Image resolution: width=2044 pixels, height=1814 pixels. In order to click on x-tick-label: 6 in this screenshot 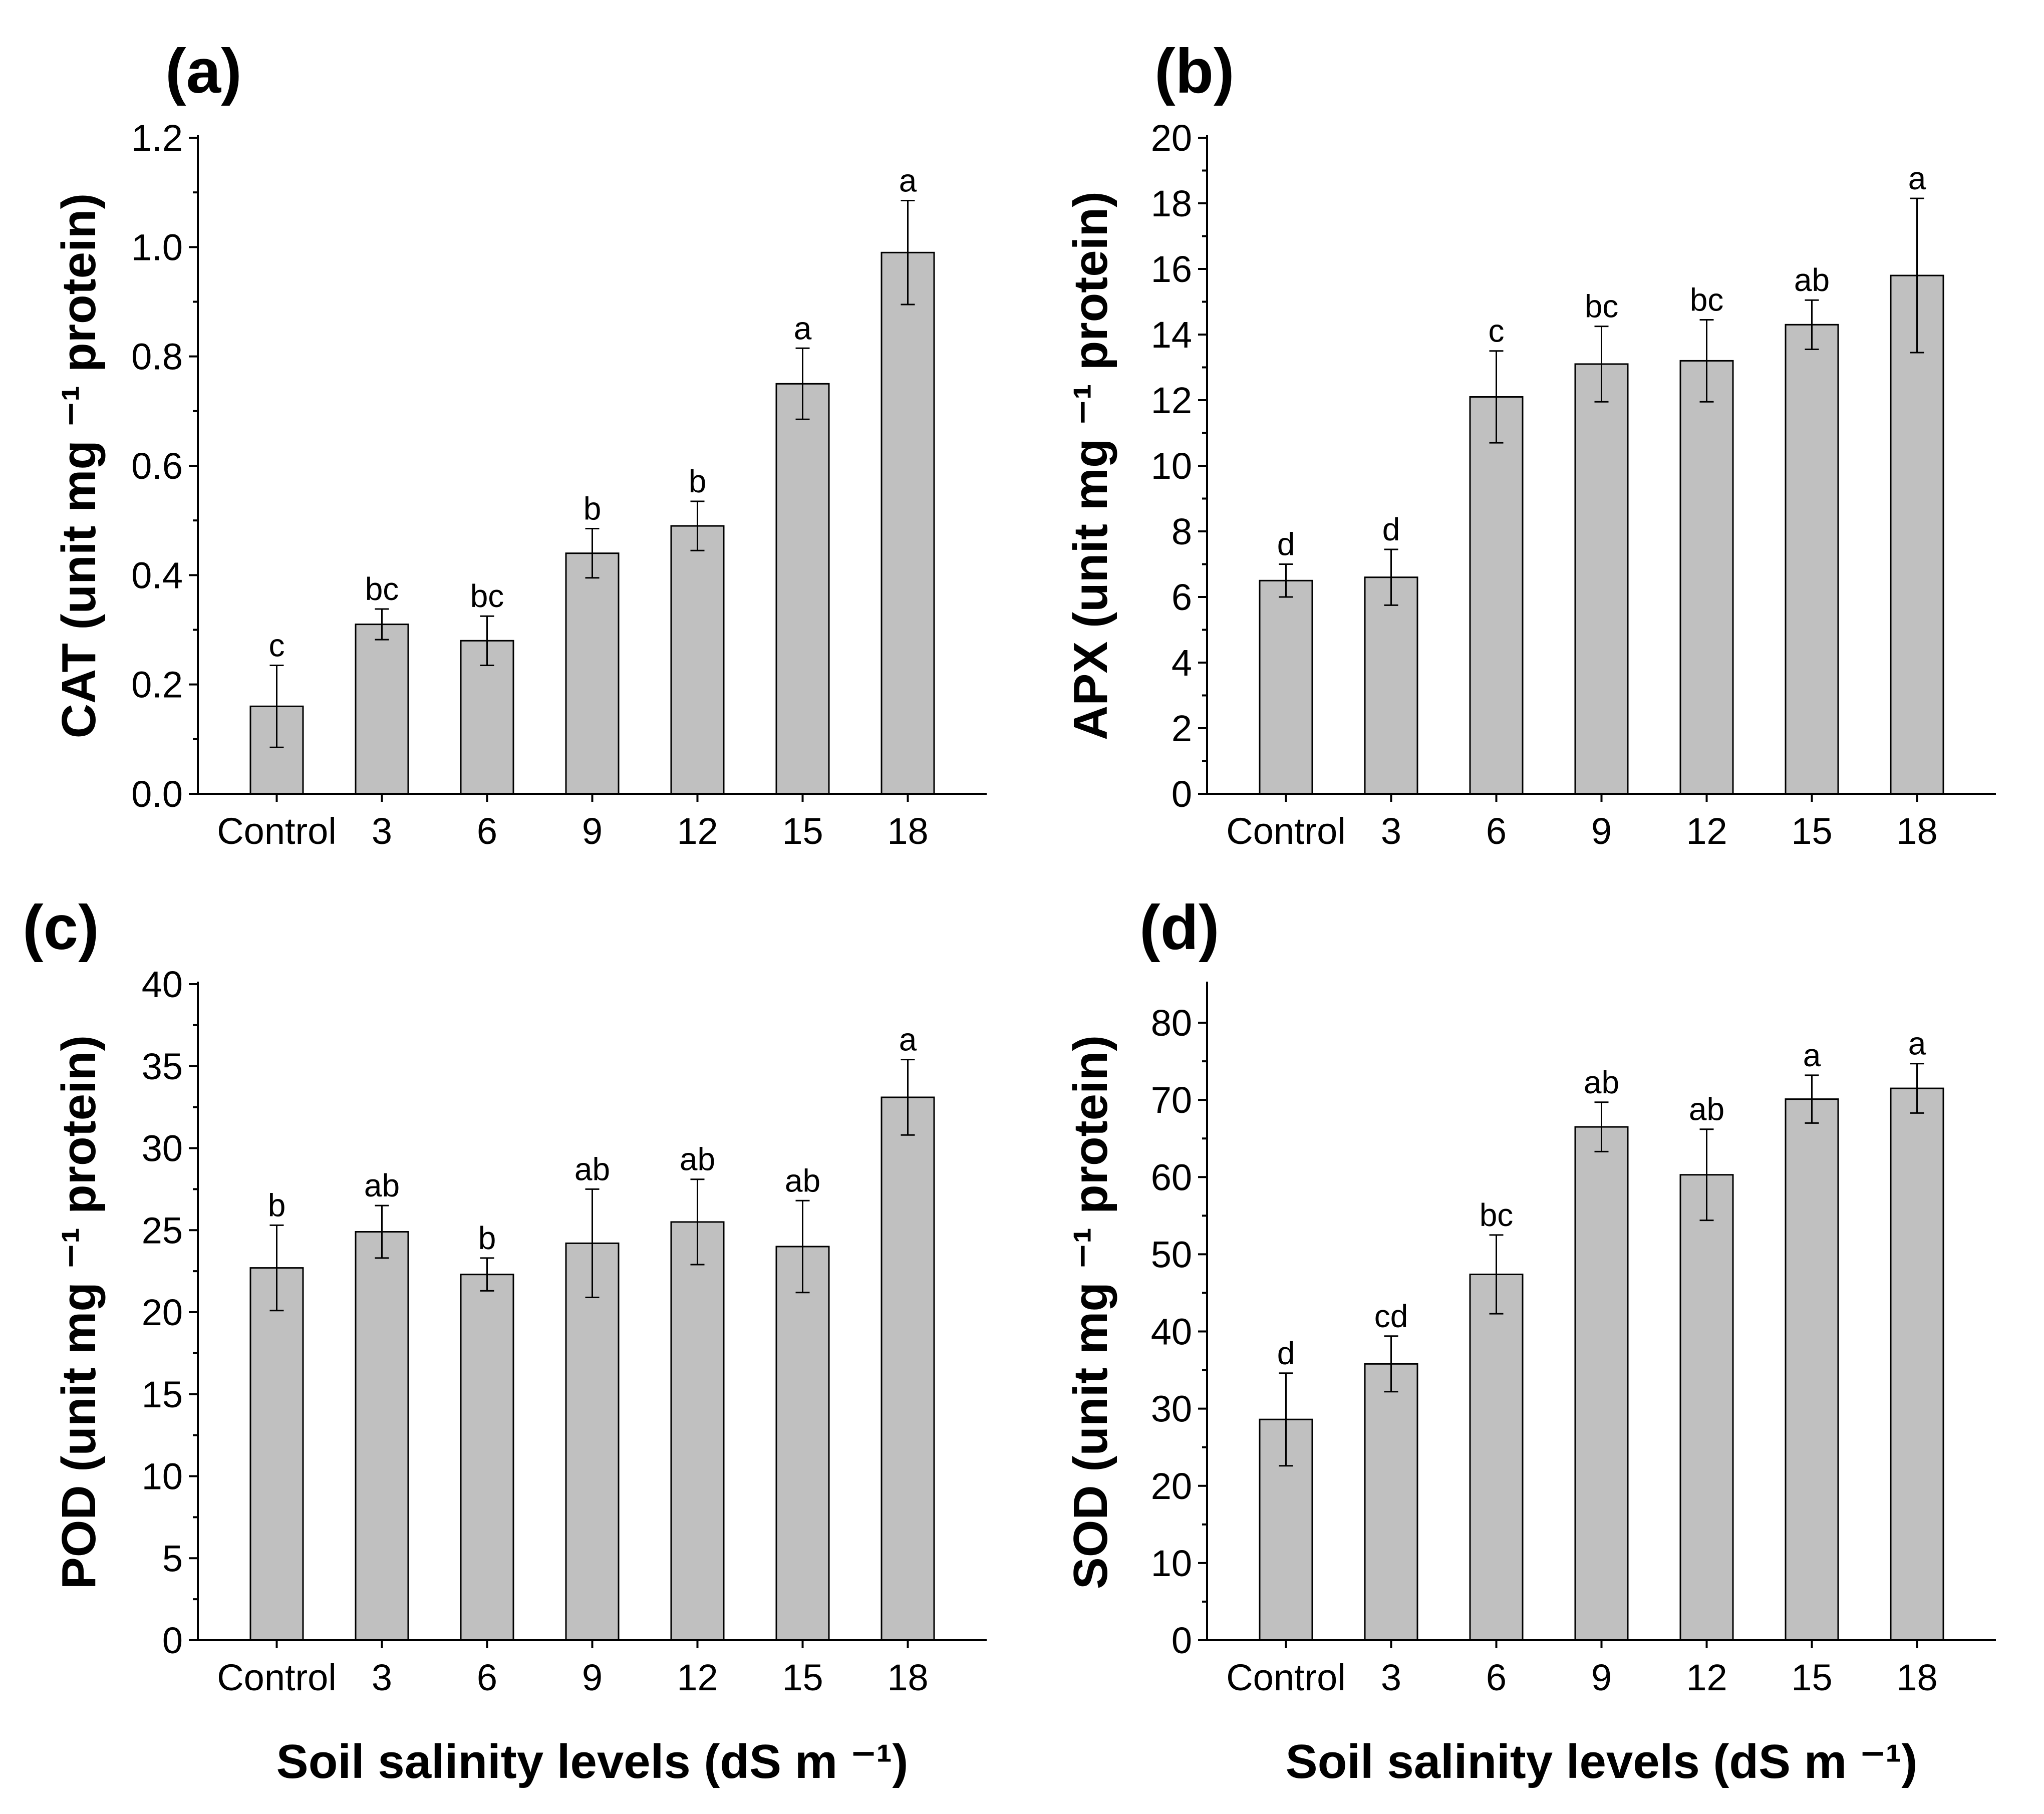, I will do `click(1496, 1677)`.